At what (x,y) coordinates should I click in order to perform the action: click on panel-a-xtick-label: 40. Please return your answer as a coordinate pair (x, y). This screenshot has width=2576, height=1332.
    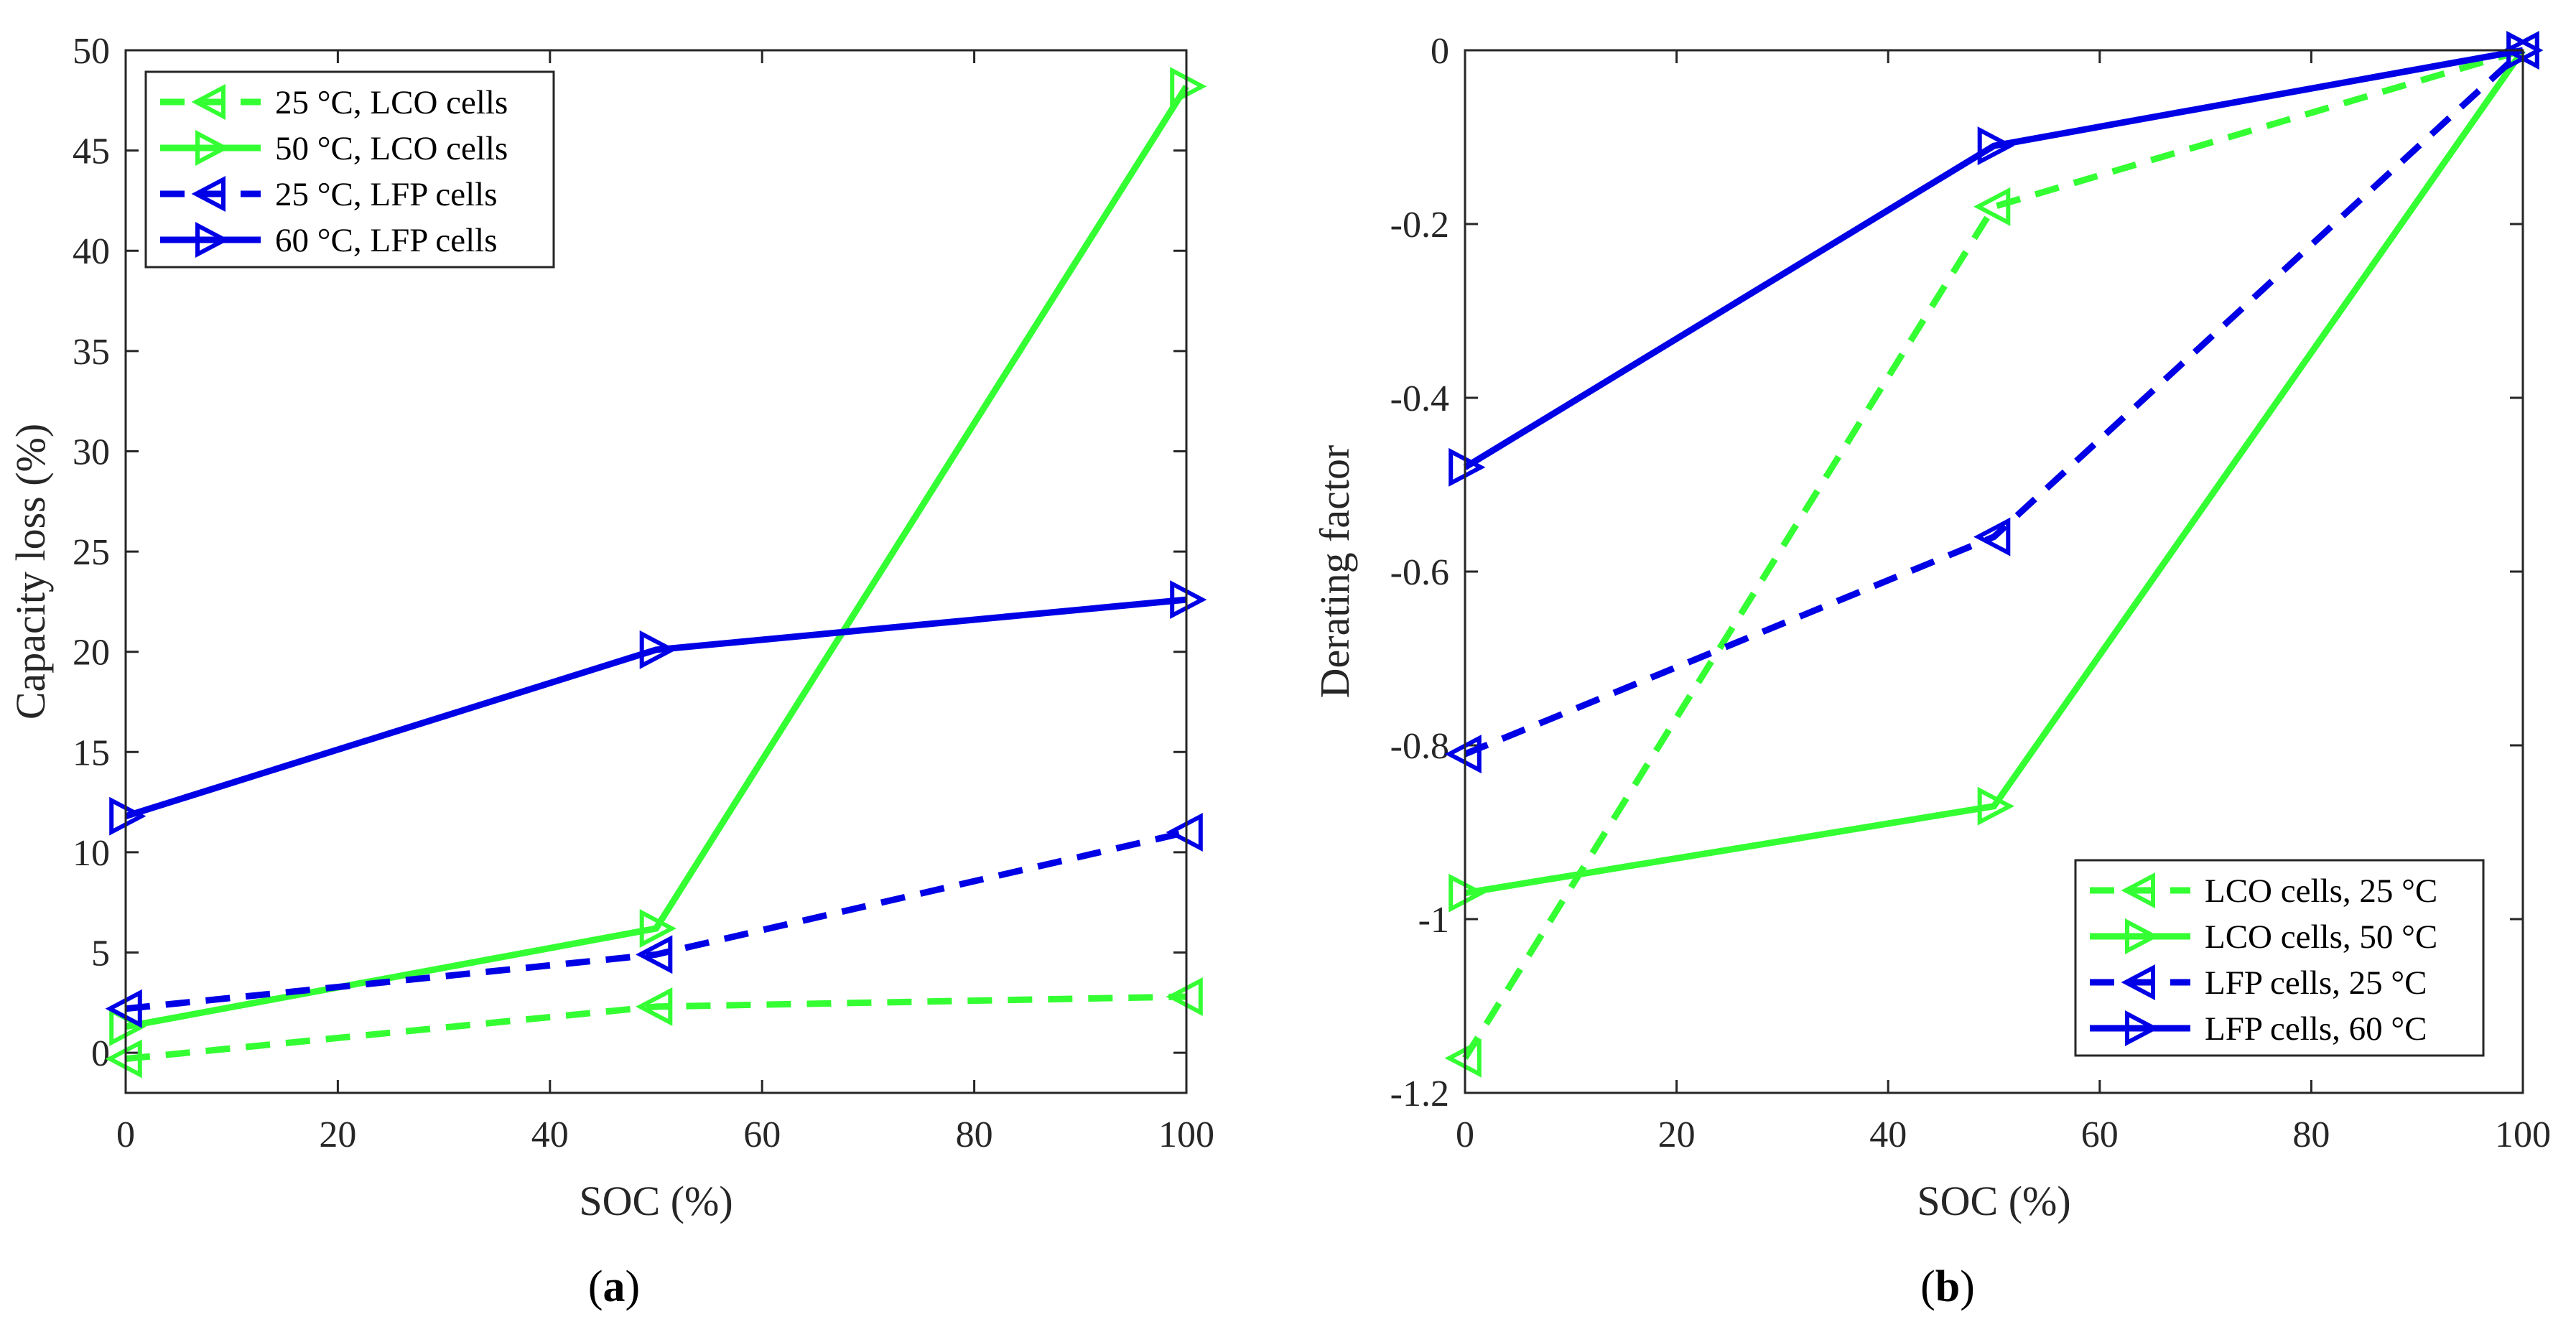
    Looking at the image, I should click on (550, 1134).